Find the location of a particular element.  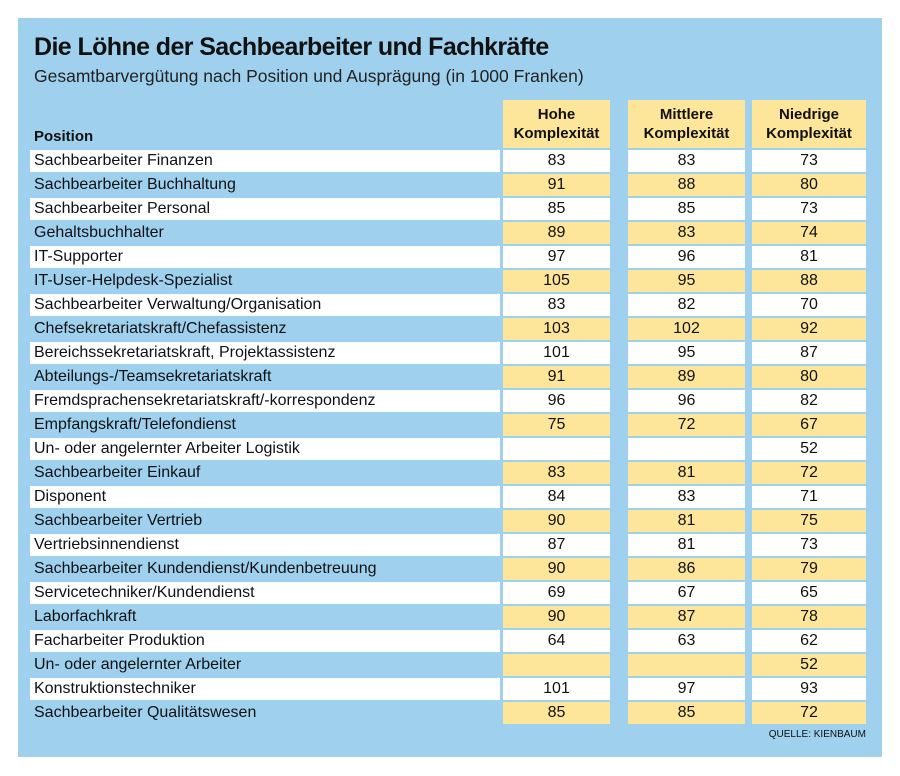

row-label: Vertriebsinnendienst is located at coordinates (265, 545).